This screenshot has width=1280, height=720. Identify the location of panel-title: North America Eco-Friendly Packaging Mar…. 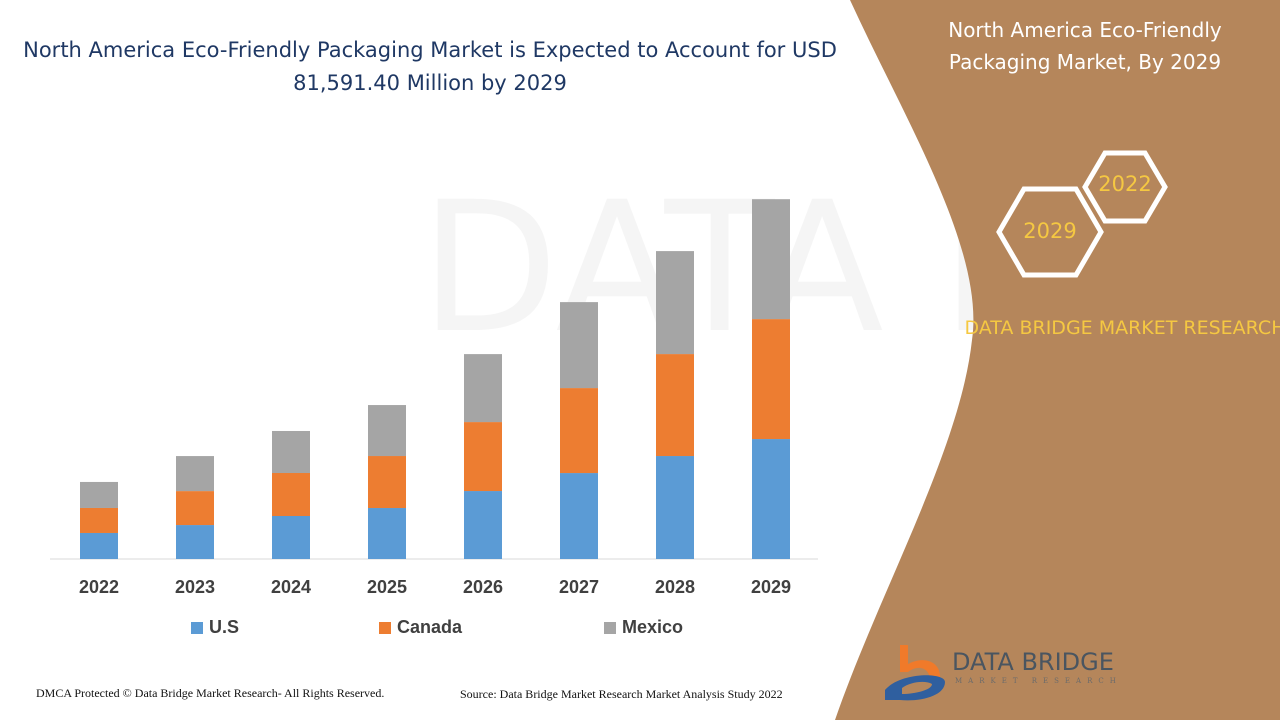
(1085, 46).